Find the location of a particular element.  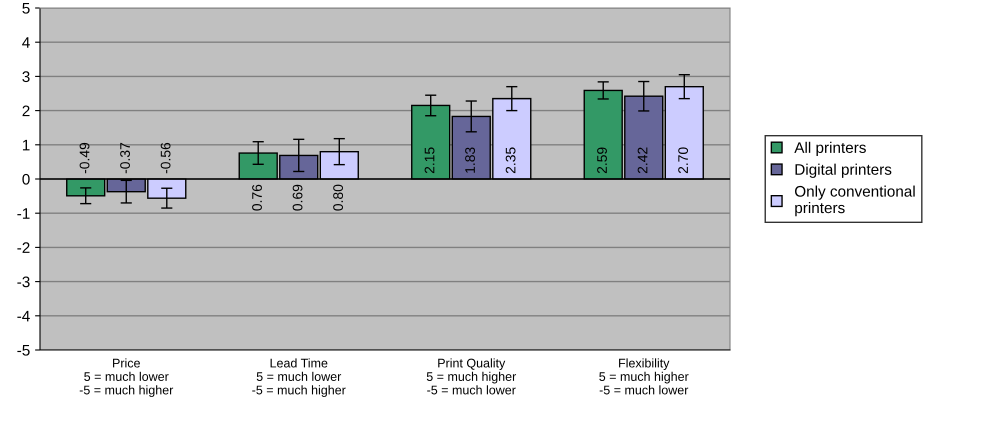

y-tick-label: -1 is located at coordinates (23, 213).